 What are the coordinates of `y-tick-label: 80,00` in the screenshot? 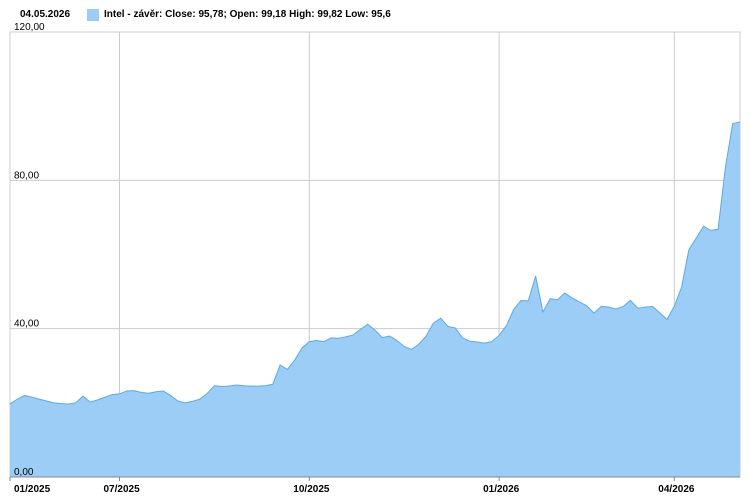 It's located at (26, 175).